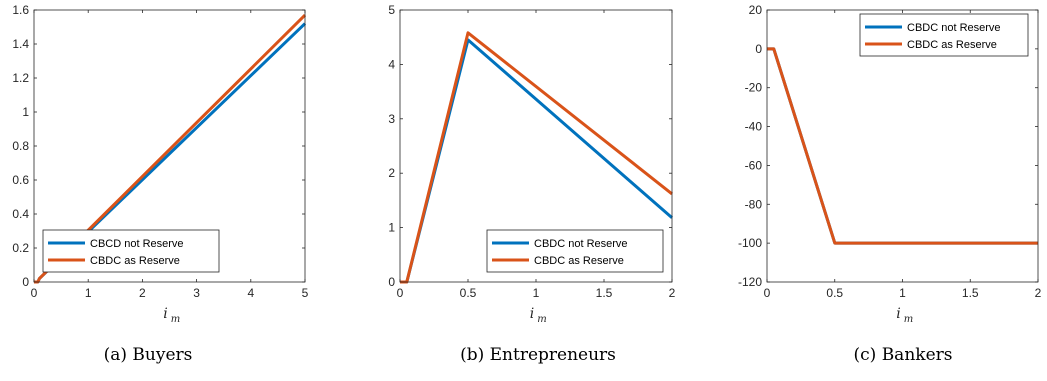  I want to click on y-tick-label: 4, so click(391, 64).